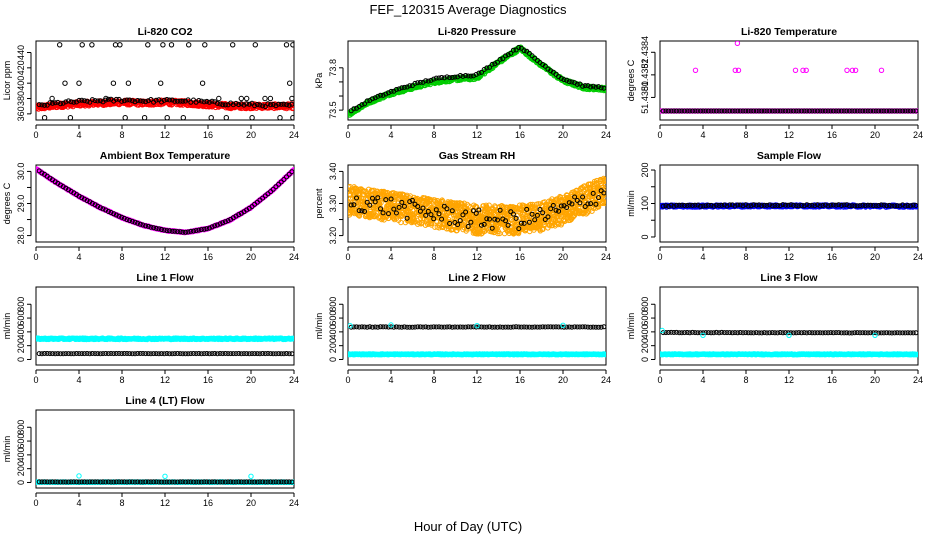 The width and height of the screenshot is (936, 540). What do you see at coordinates (165, 278) in the screenshot?
I see `panel-title: Line 1 Flow` at bounding box center [165, 278].